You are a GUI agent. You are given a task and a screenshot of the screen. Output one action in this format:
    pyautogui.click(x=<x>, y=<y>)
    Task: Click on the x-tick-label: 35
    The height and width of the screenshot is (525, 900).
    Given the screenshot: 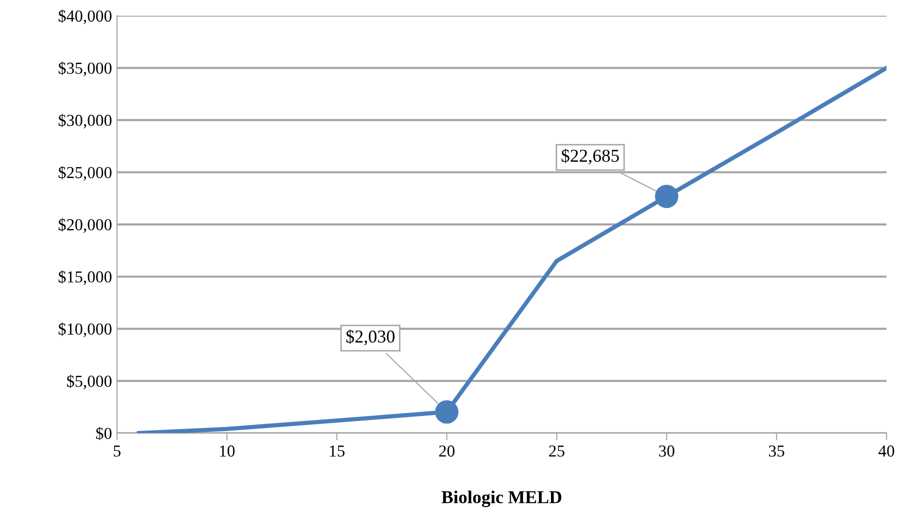 What is the action you would take?
    pyautogui.click(x=776, y=451)
    